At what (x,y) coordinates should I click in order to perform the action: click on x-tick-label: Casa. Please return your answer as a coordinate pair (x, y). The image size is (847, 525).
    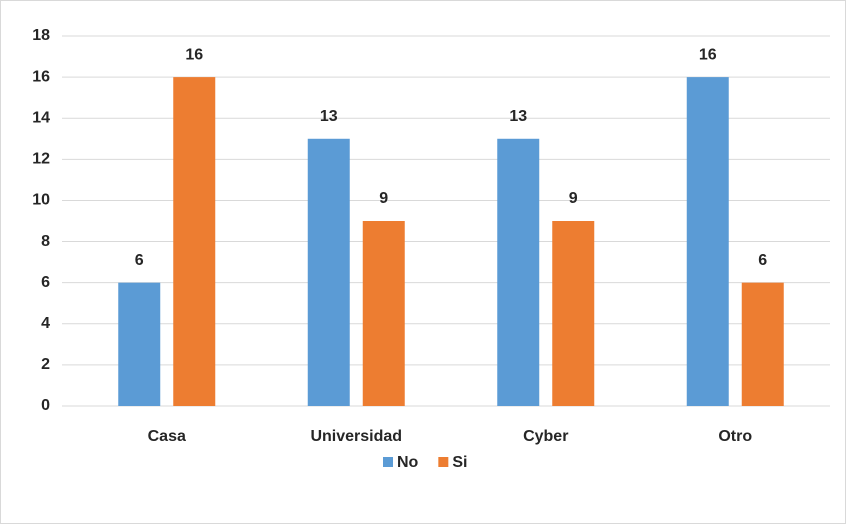
    Looking at the image, I should click on (167, 436).